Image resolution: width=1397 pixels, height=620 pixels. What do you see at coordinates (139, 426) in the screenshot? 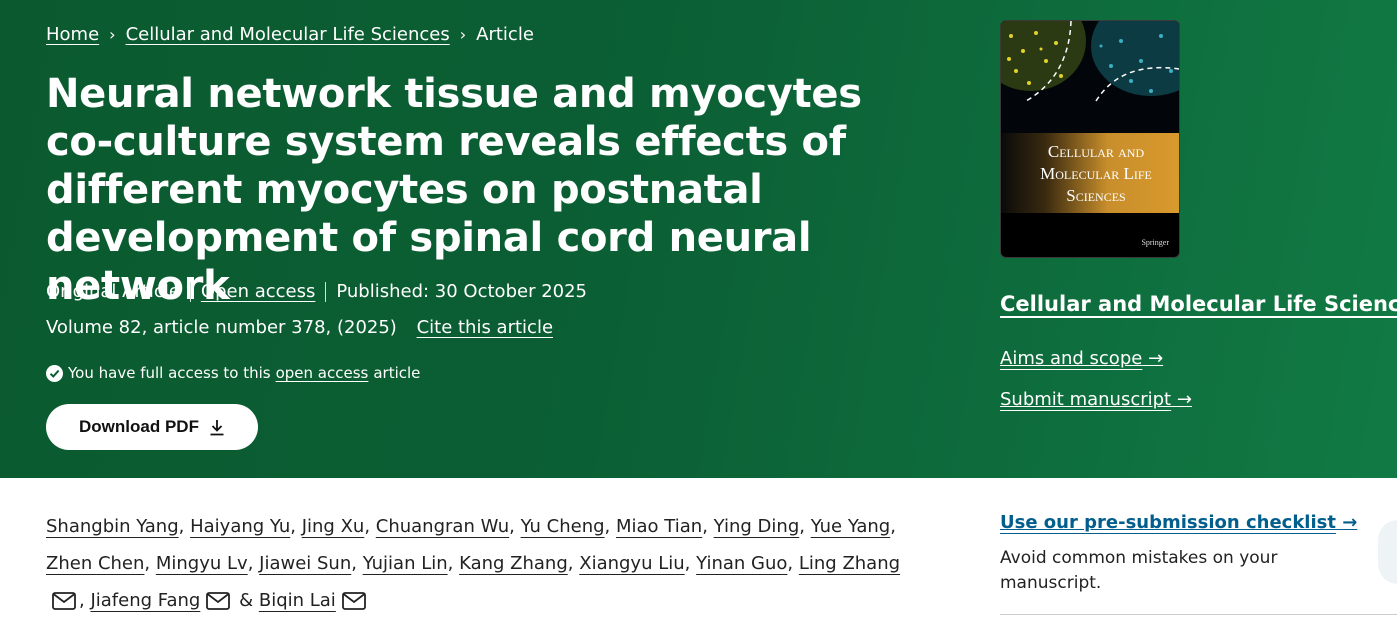
I see `download-pdf-label: Download PDF` at bounding box center [139, 426].